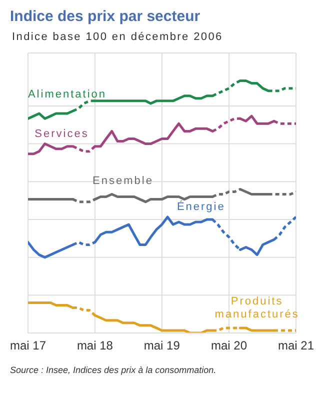  I want to click on x-tick-label: mai 21, so click(296, 345).